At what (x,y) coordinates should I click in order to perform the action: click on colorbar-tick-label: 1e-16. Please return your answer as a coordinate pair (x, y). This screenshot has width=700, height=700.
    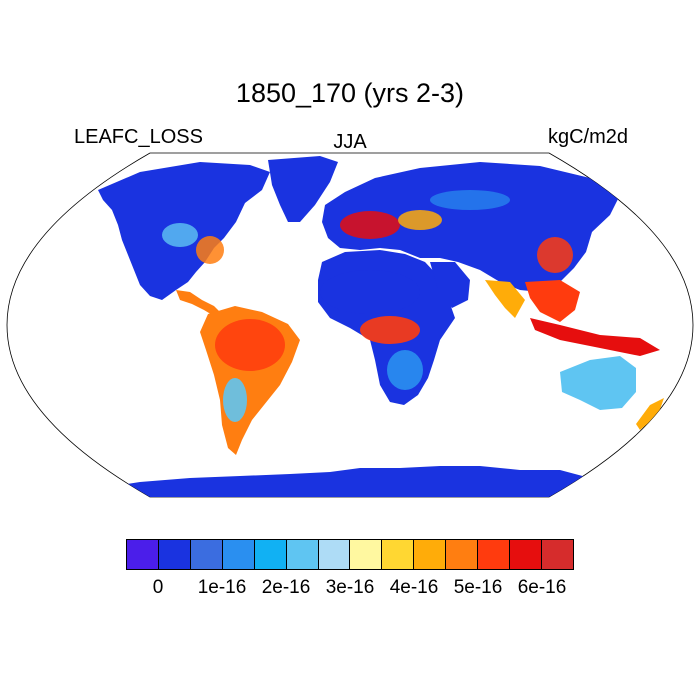
    Looking at the image, I should click on (222, 587).